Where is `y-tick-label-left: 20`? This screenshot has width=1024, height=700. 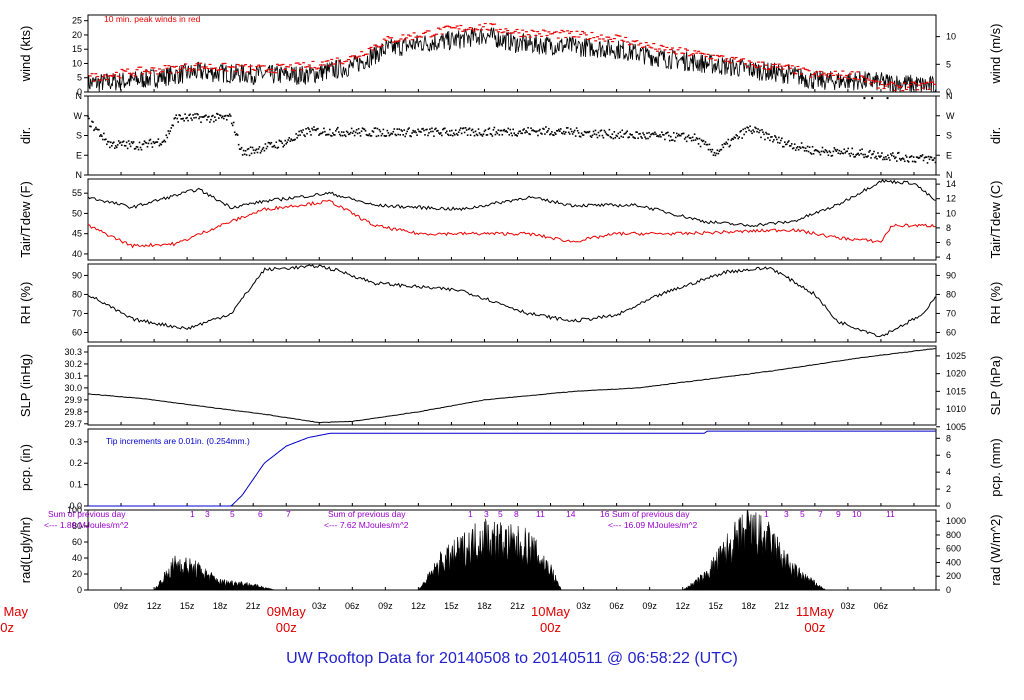
y-tick-label-left: 20 is located at coordinates (77, 35).